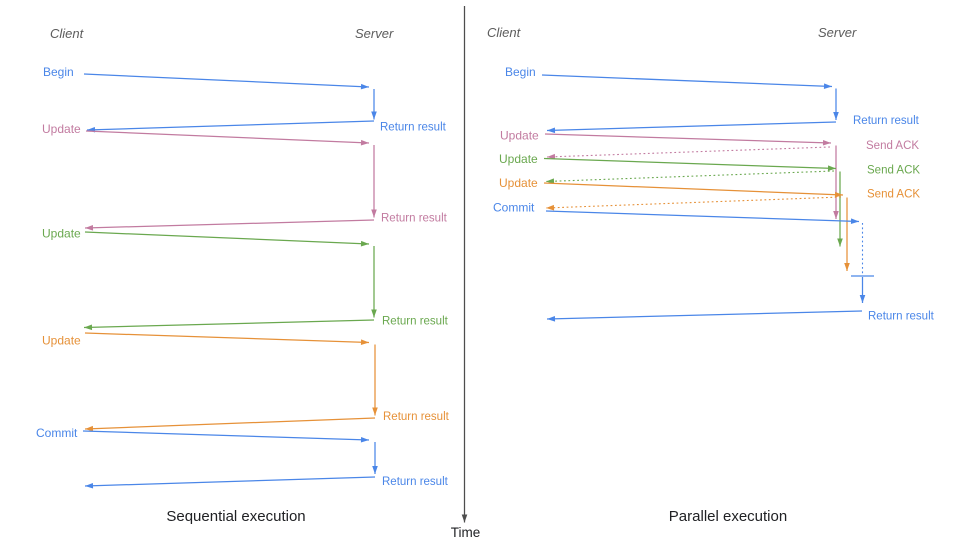  I want to click on final-return-arrow-head, so click(551, 318).